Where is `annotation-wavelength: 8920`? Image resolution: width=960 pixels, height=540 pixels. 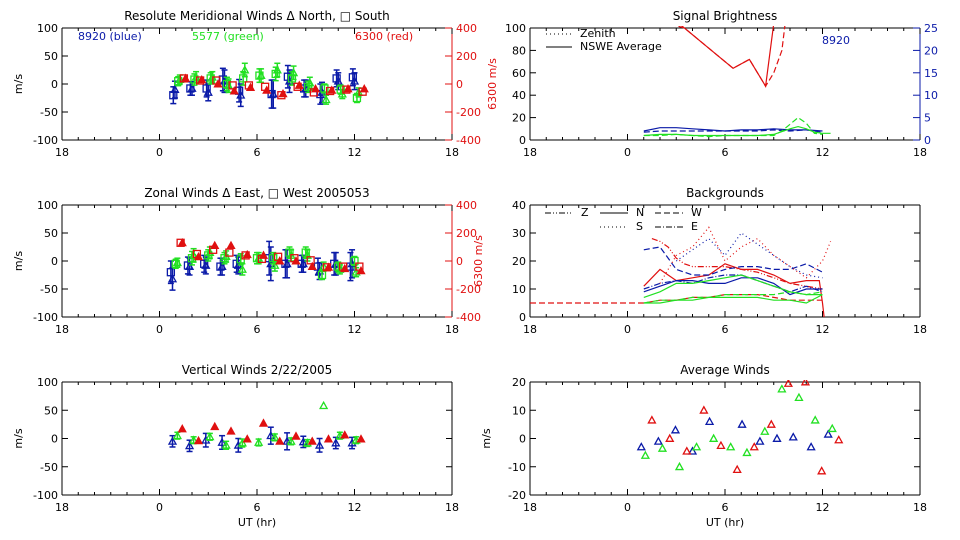 annotation-wavelength: 8920 is located at coordinates (836, 40).